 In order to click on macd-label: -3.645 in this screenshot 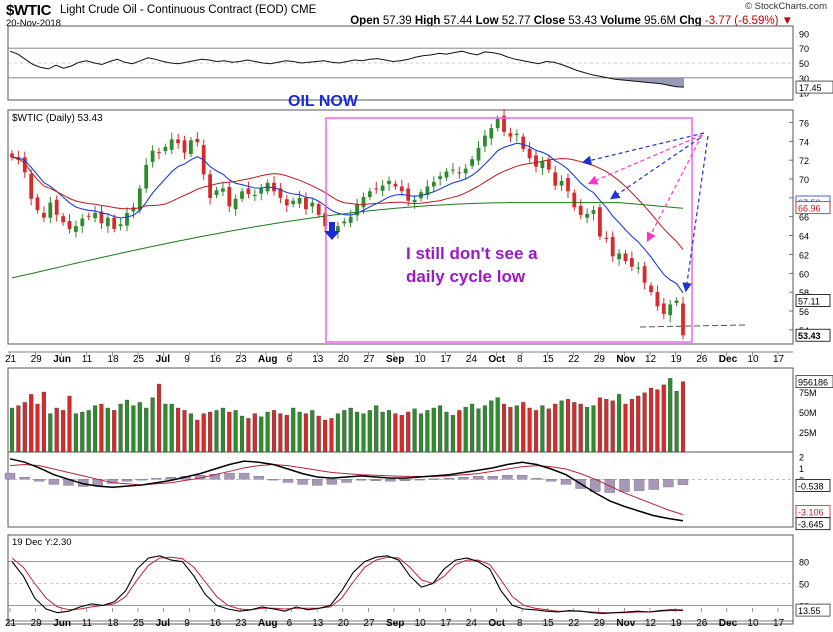, I will do `click(811, 525)`.